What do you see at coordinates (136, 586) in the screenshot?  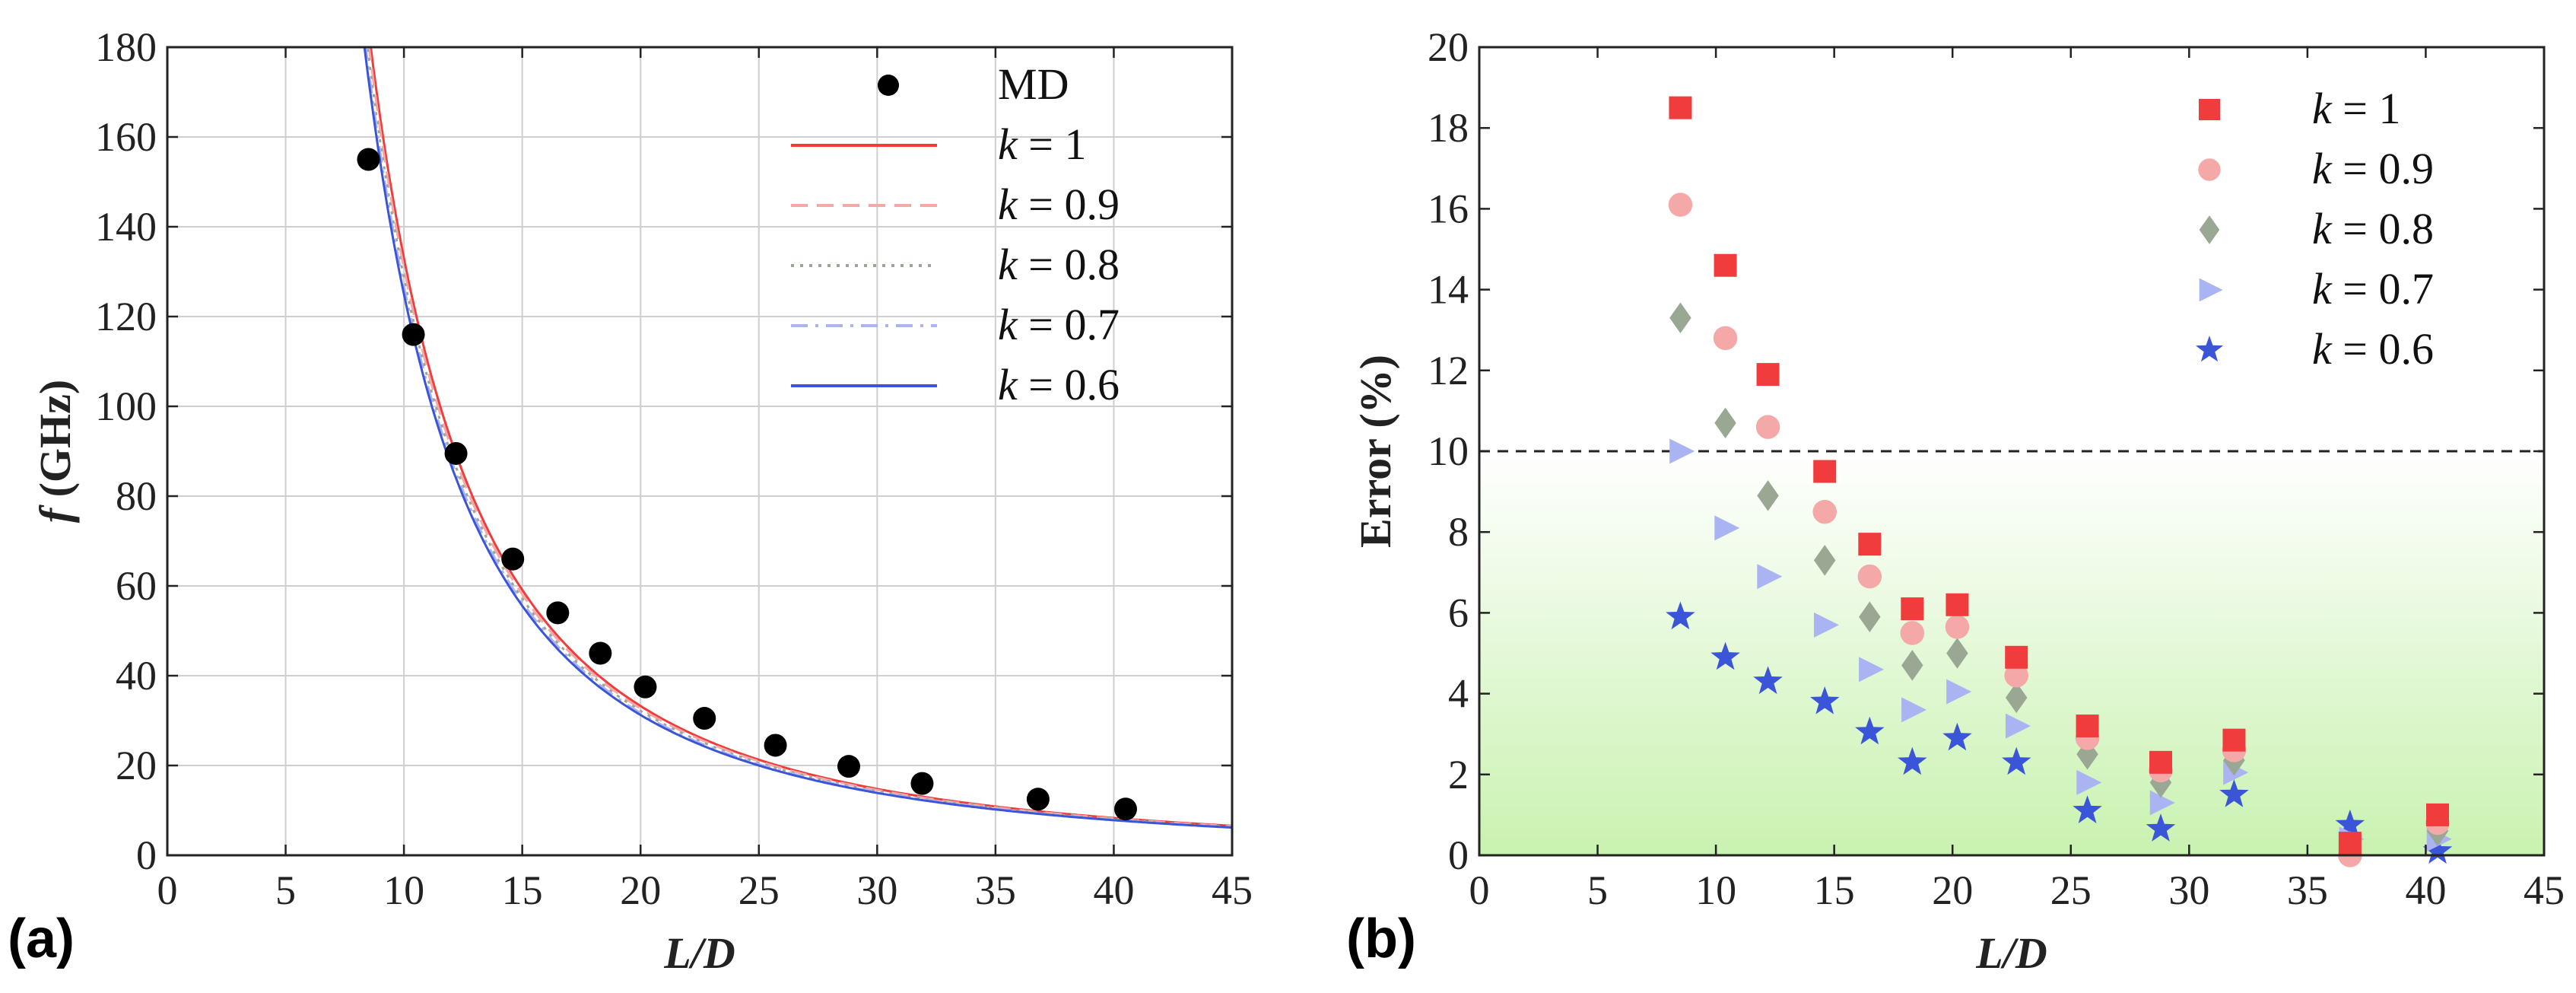 I see `y-tick-label: 60` at bounding box center [136, 586].